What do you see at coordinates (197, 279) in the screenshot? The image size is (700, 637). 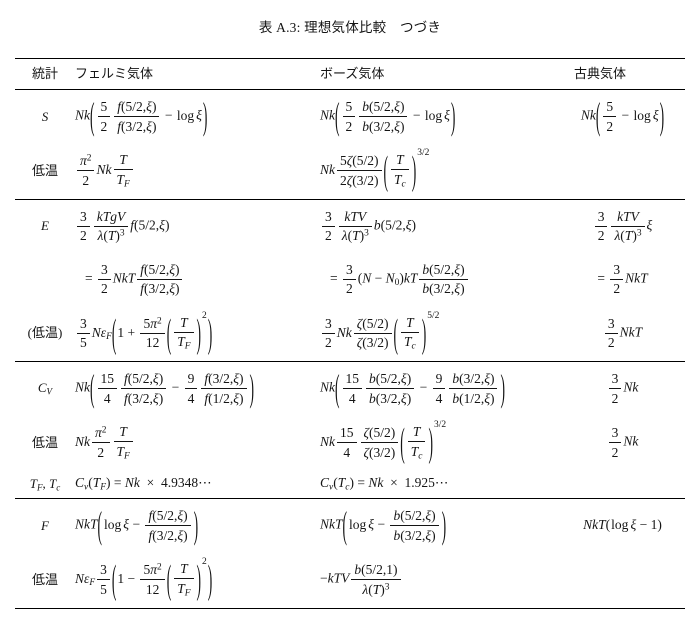 I see `formula-cell-fermi: = 3 2 NkT f(5/2,ξ) f(3/2,ξ)` at bounding box center [197, 279].